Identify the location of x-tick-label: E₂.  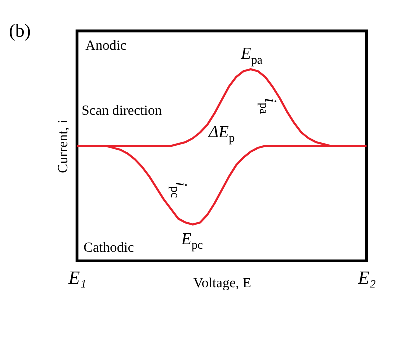
(367, 278).